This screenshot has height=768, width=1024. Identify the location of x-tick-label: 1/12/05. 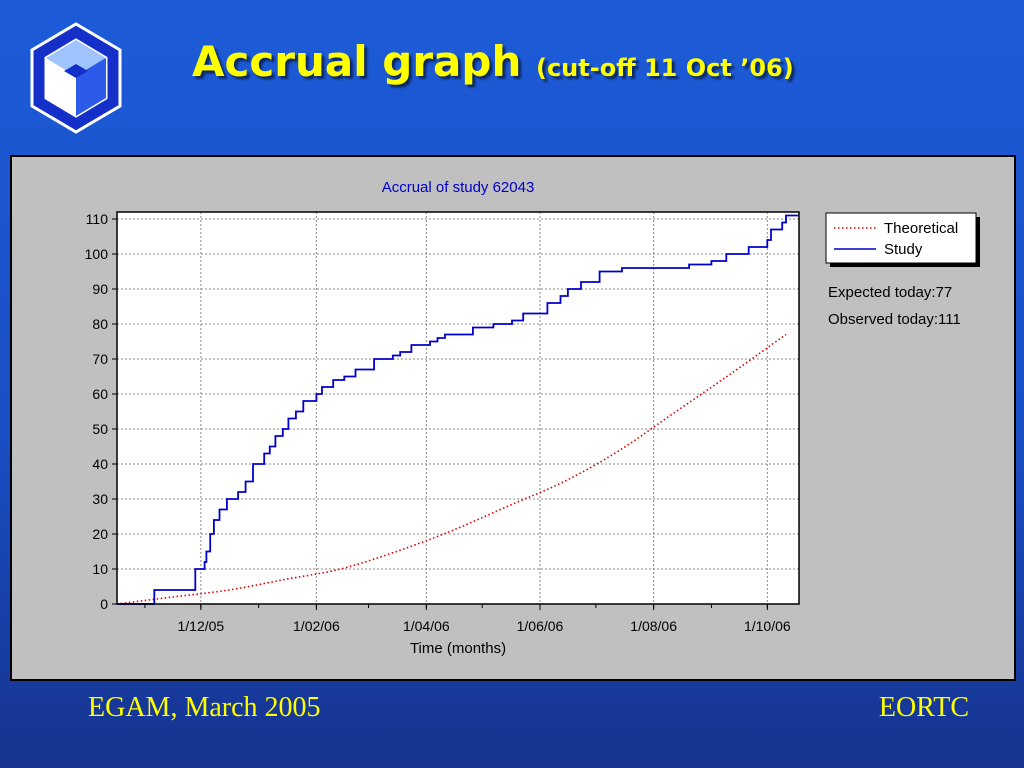
(200, 626).